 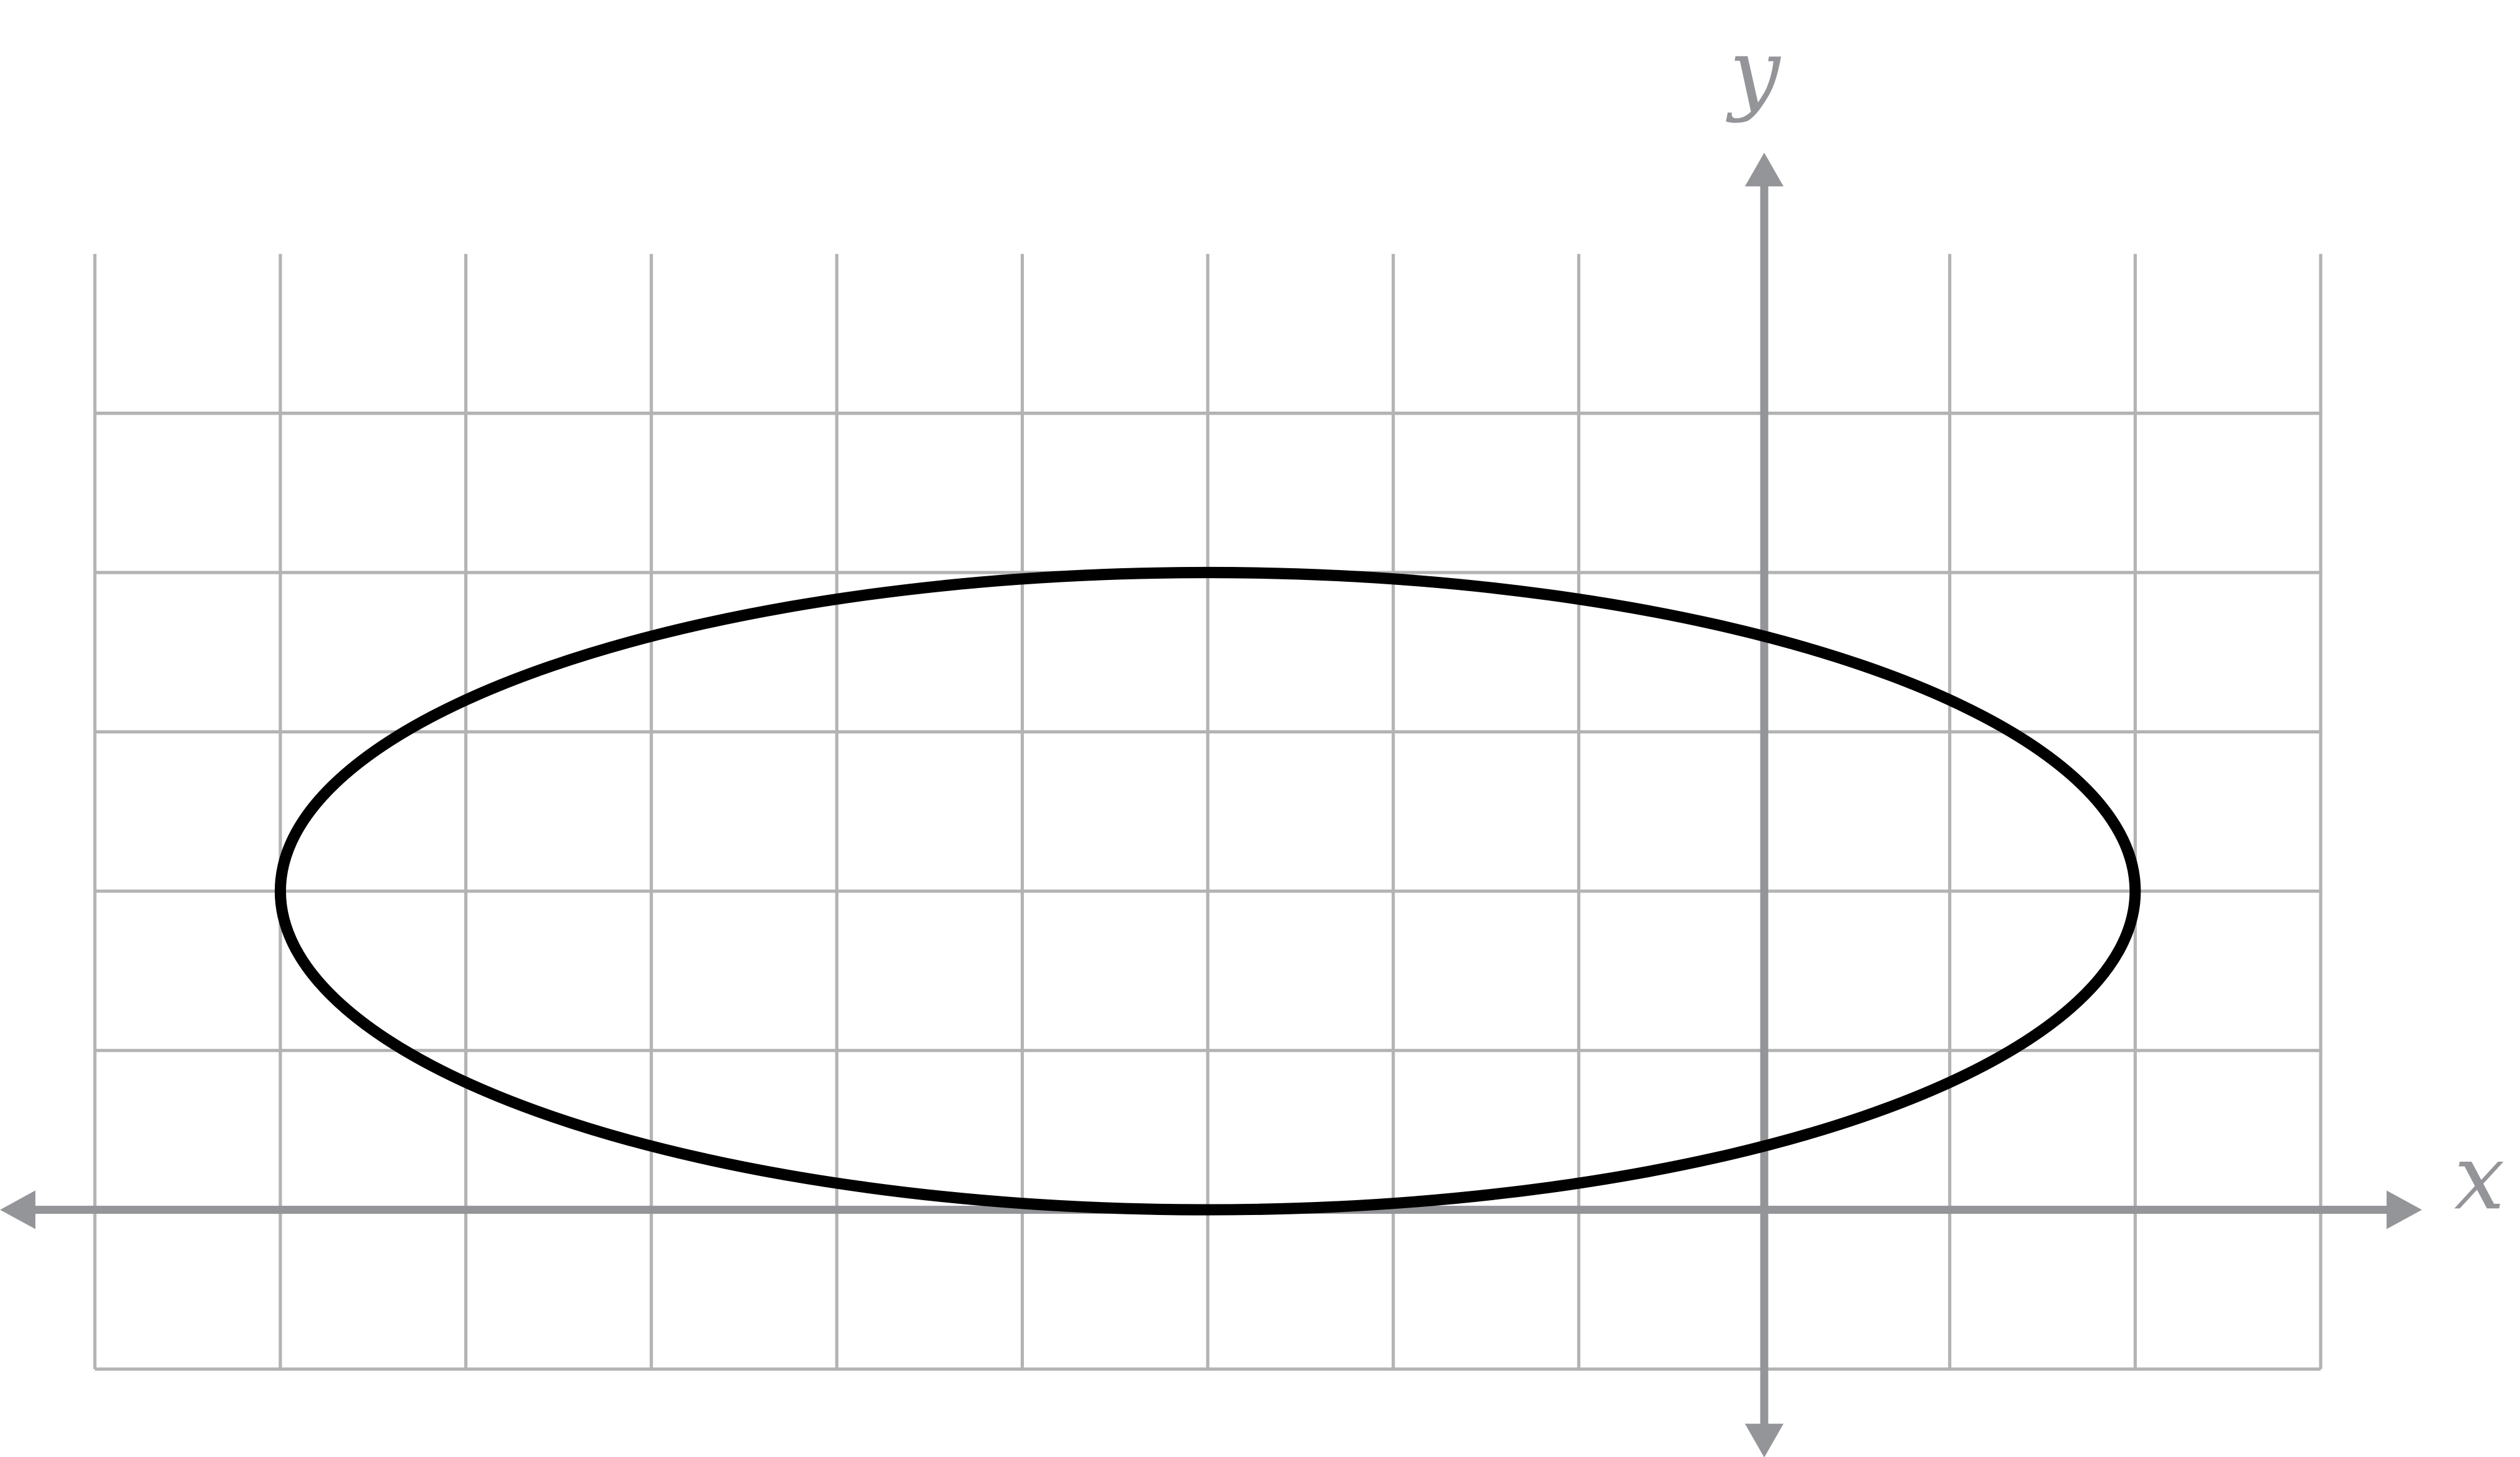 I want to click on x-axis-arrow-right, so click(x=2404, y=1209).